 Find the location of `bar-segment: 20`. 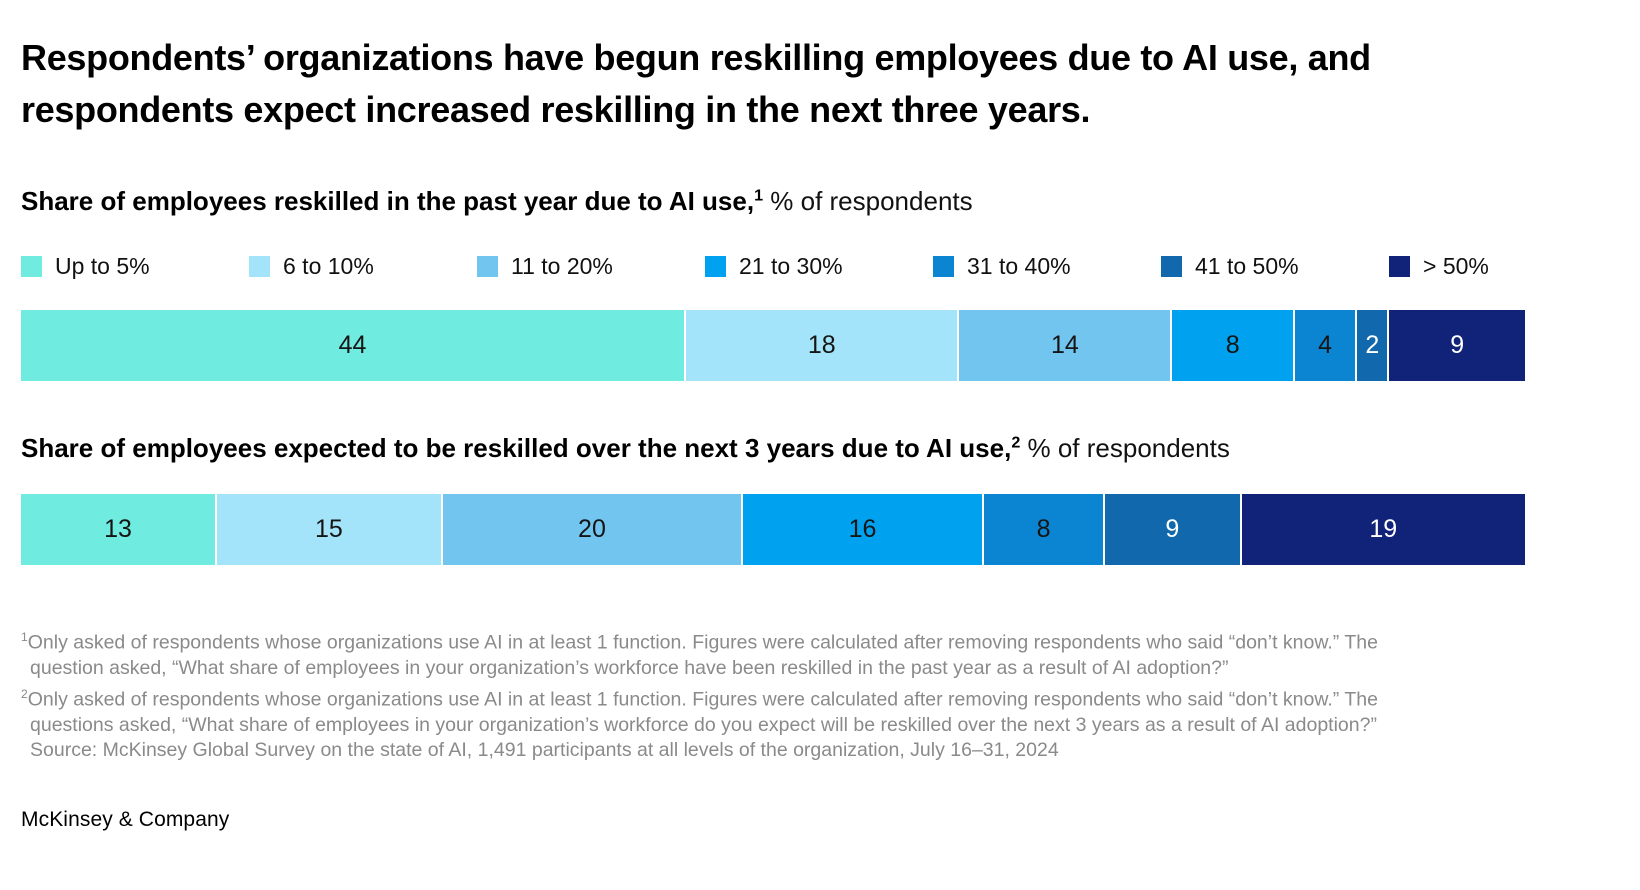

bar-segment: 20 is located at coordinates (592, 530).